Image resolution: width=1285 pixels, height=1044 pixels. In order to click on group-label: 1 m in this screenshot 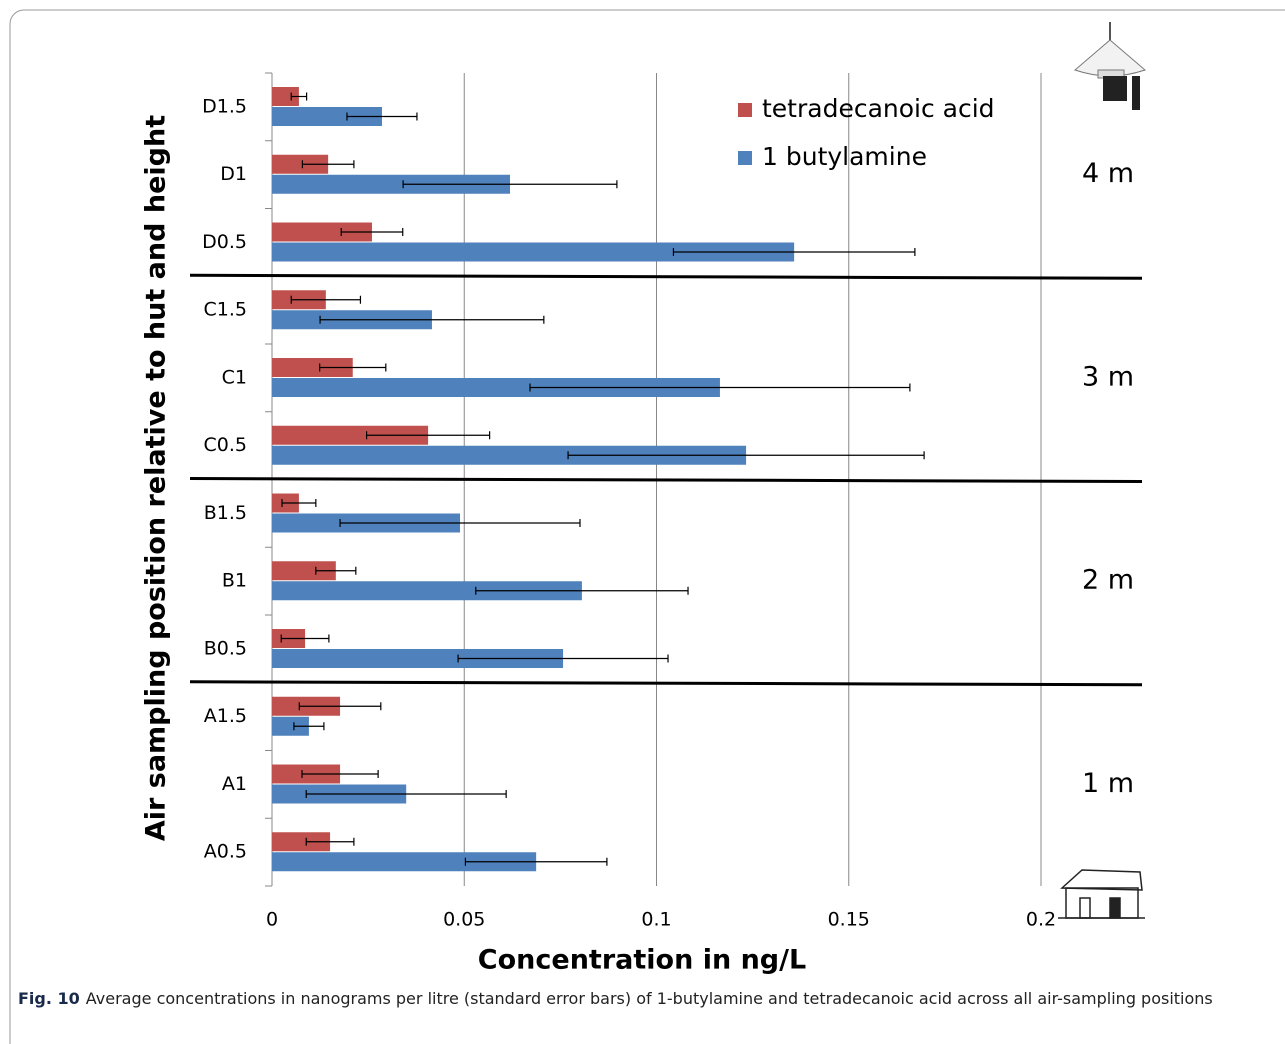, I will do `click(1108, 783)`.